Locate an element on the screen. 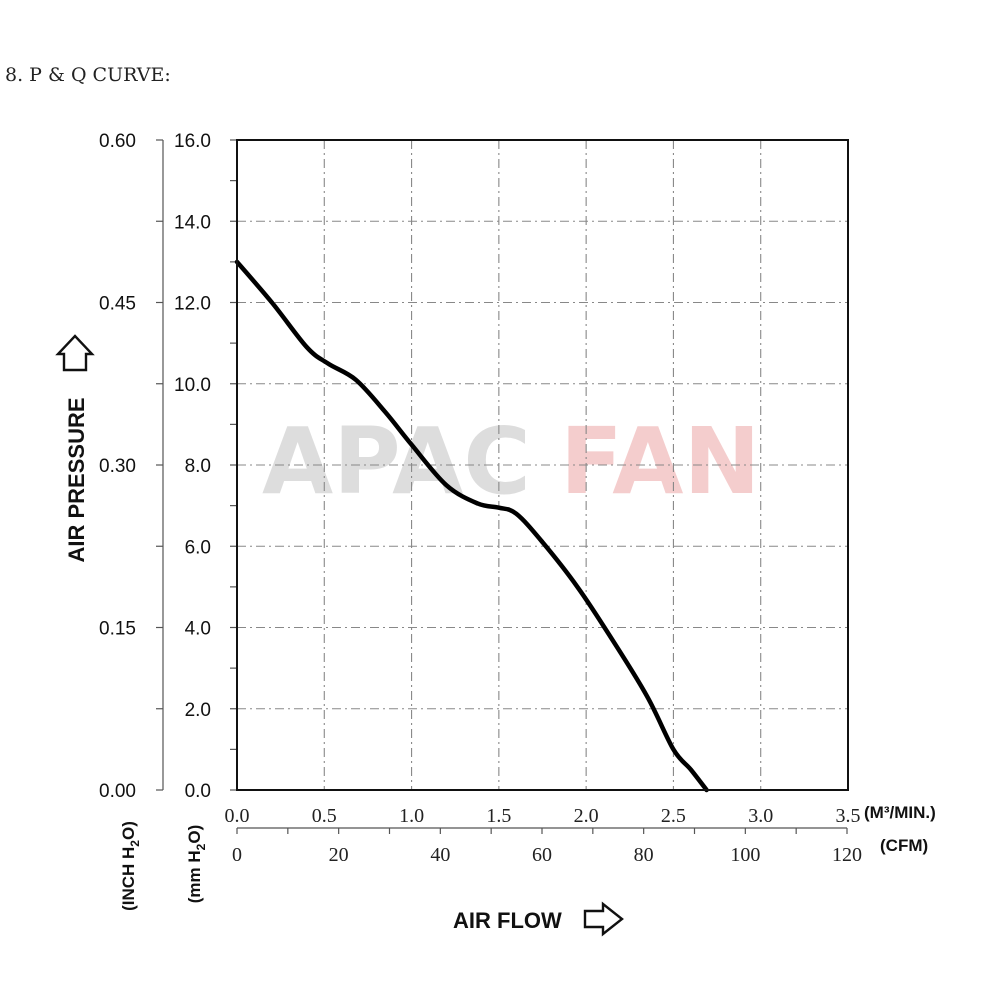 The image size is (1000, 1000). air-flow-label: AIR FLOW is located at coordinates (507, 920).